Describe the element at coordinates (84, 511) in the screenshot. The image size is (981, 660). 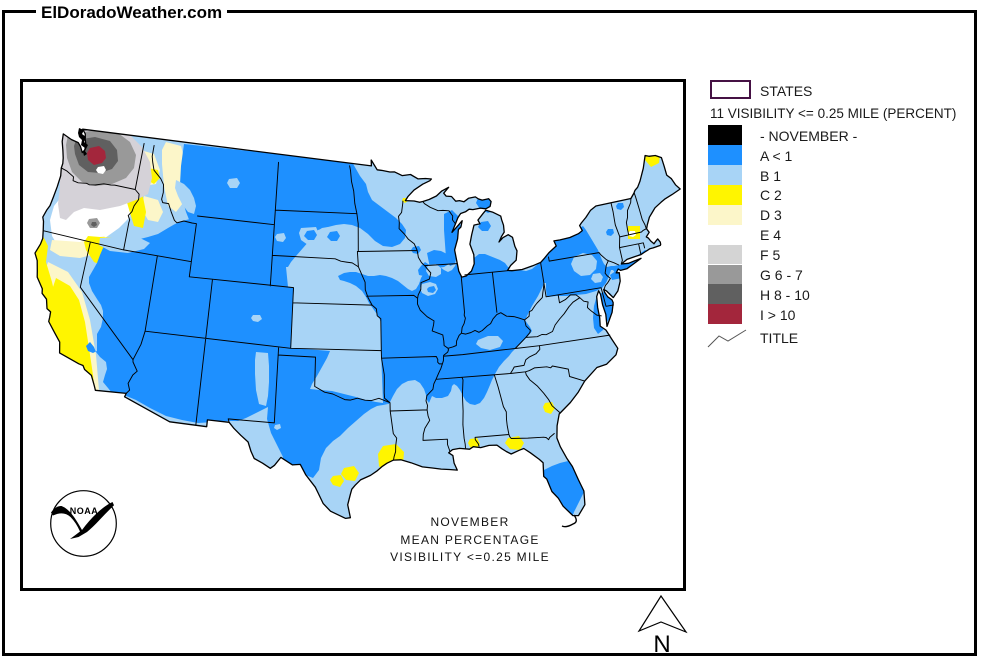
I see `svg-text: NOAA` at that location.